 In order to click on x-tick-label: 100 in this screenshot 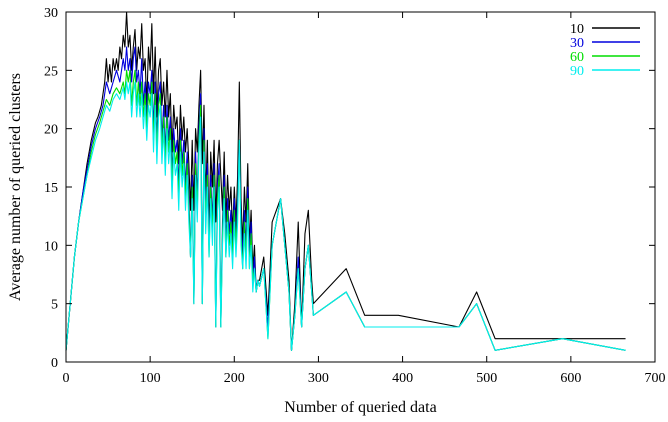, I will do `click(150, 378)`.